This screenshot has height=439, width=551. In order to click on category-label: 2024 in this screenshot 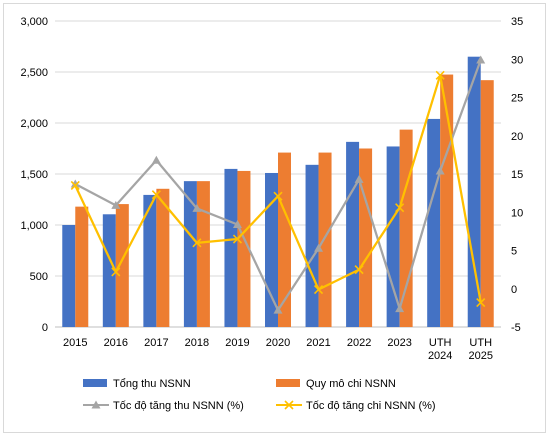, I will do `click(440, 356)`.